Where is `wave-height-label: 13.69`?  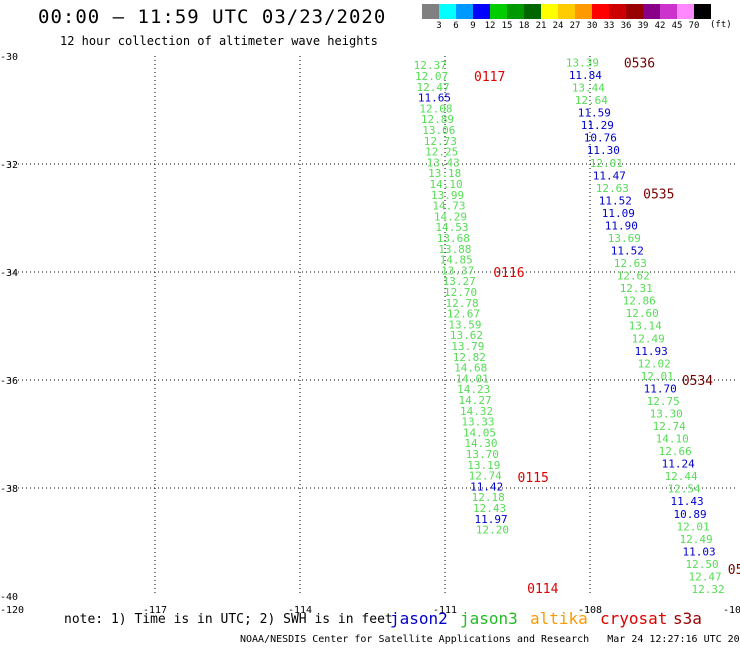
wave-height-label: 13.69 is located at coordinates (624, 238).